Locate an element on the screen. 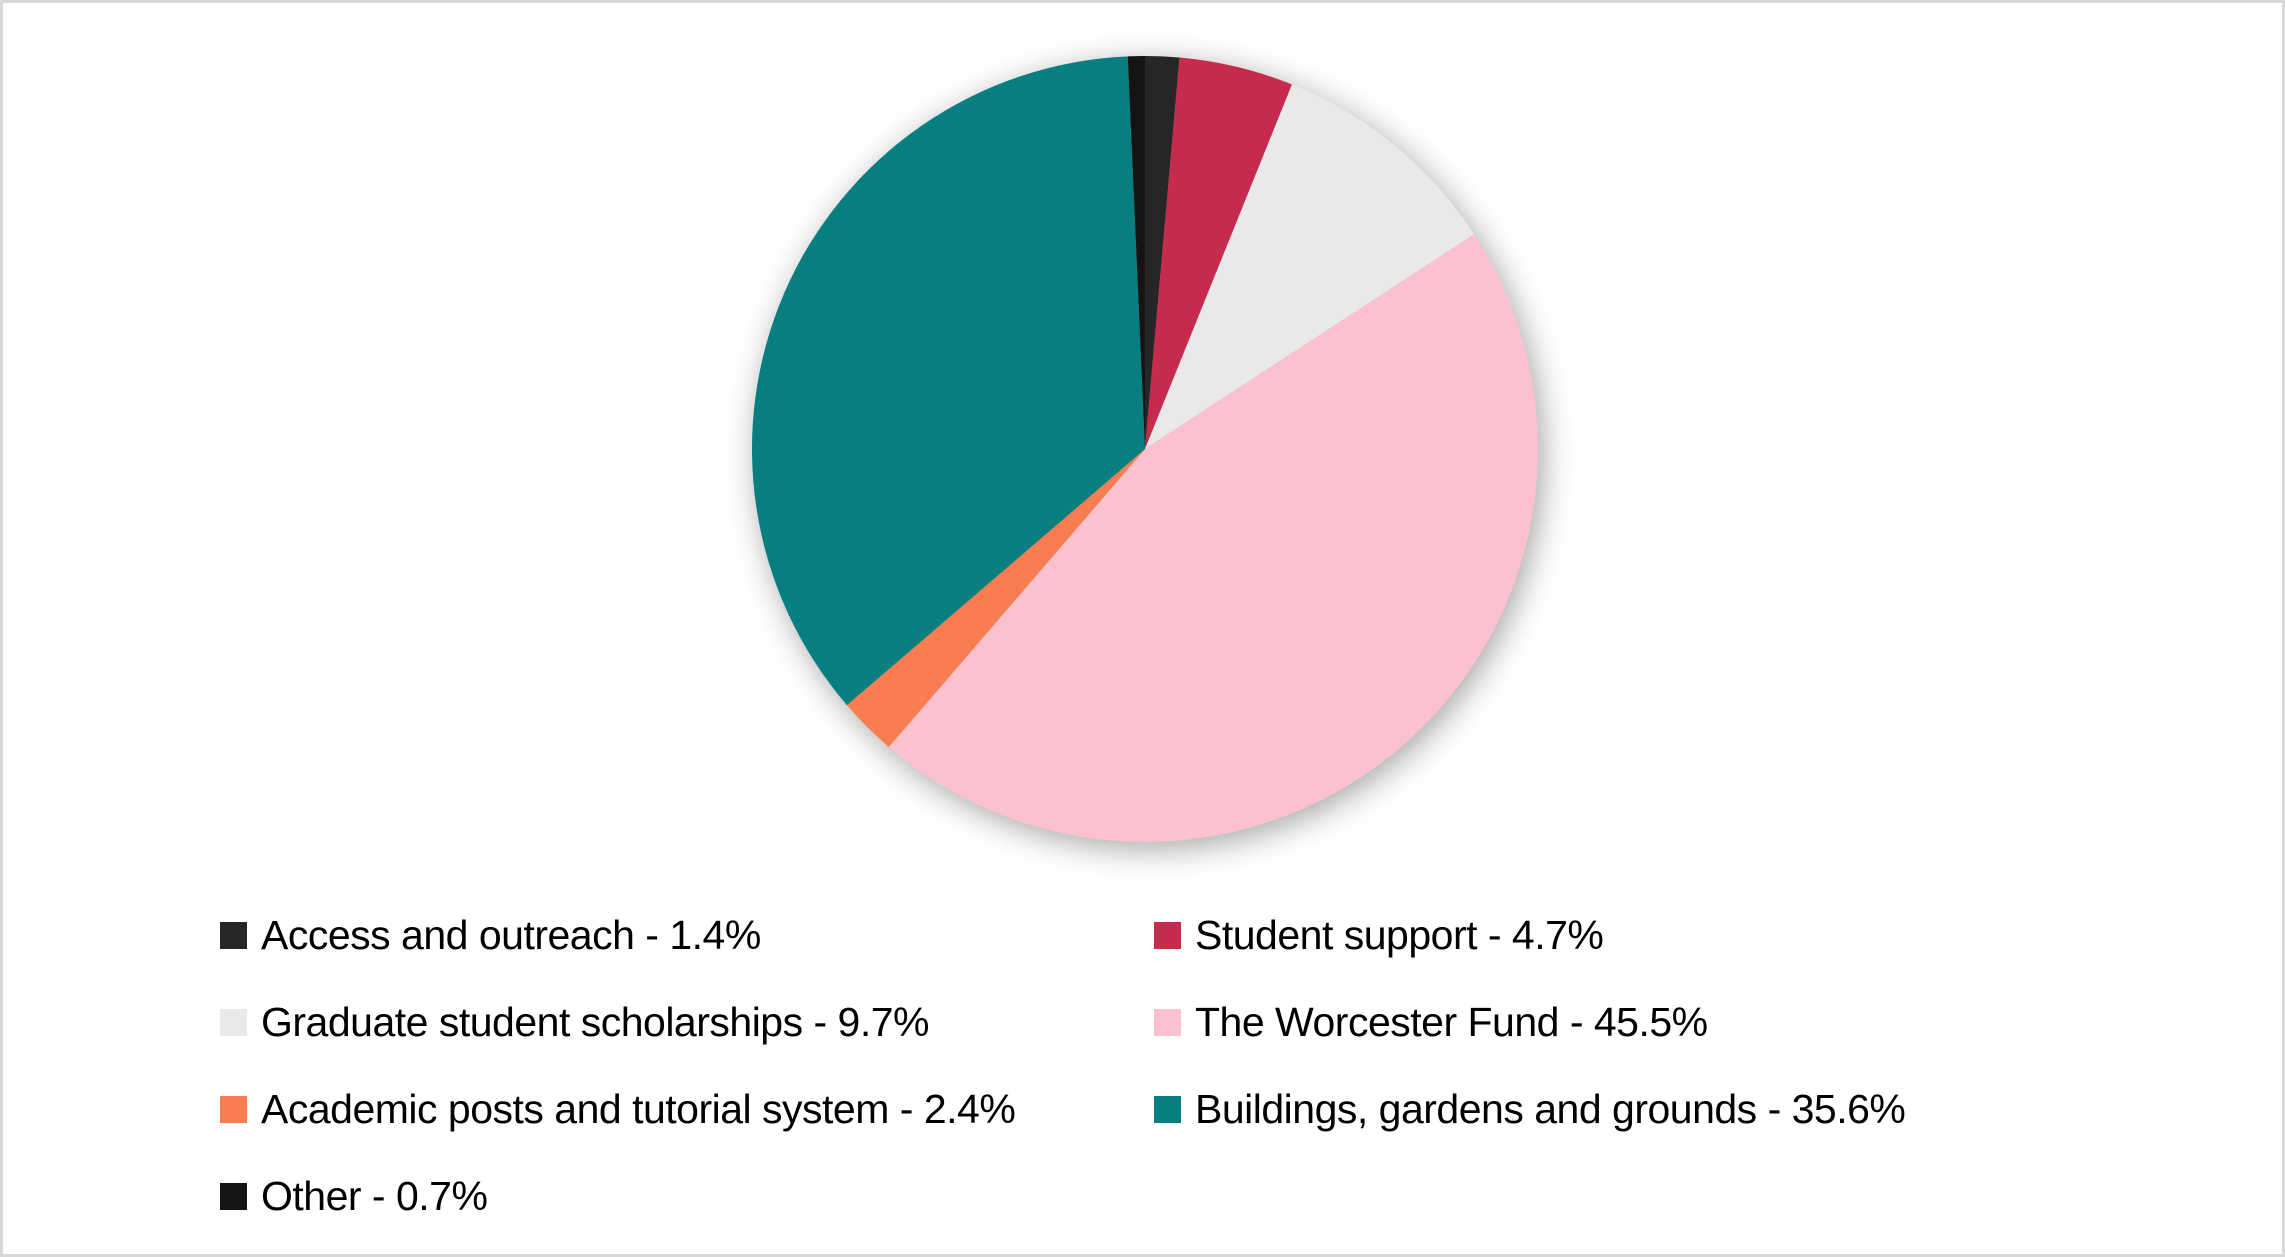  legend-label: The Worcester Fund - 45.5% is located at coordinates (1451, 1022).